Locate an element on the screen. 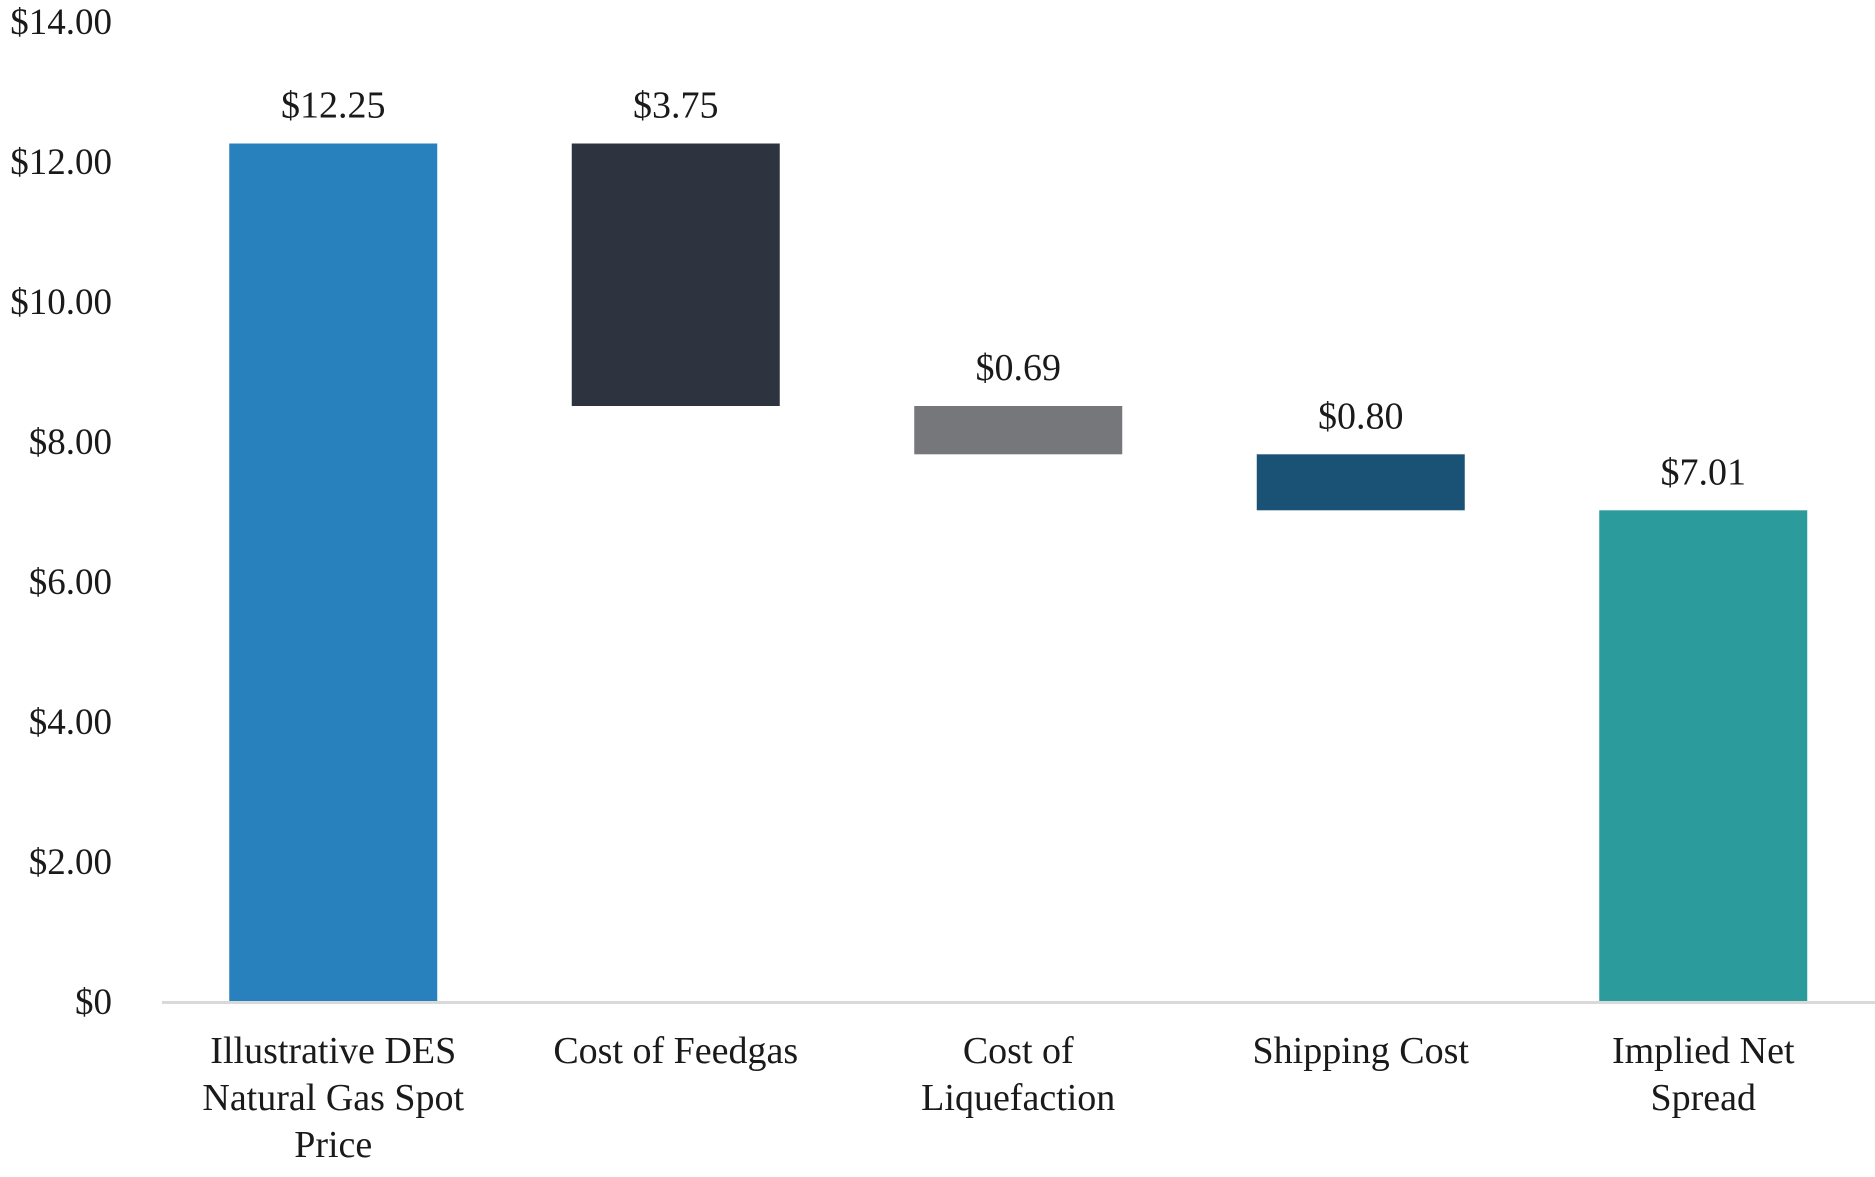  y-tick-label: $8.00 is located at coordinates (70, 442).